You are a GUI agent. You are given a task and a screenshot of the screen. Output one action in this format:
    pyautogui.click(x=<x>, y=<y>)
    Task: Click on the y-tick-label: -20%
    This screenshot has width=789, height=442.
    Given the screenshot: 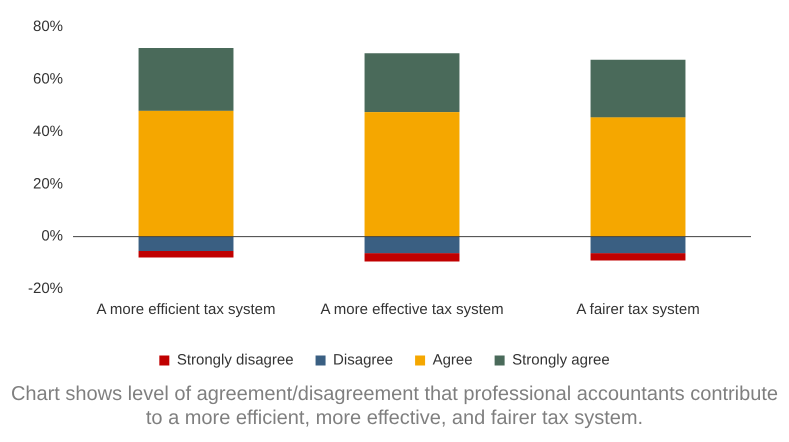 What is the action you would take?
    pyautogui.click(x=46, y=289)
    